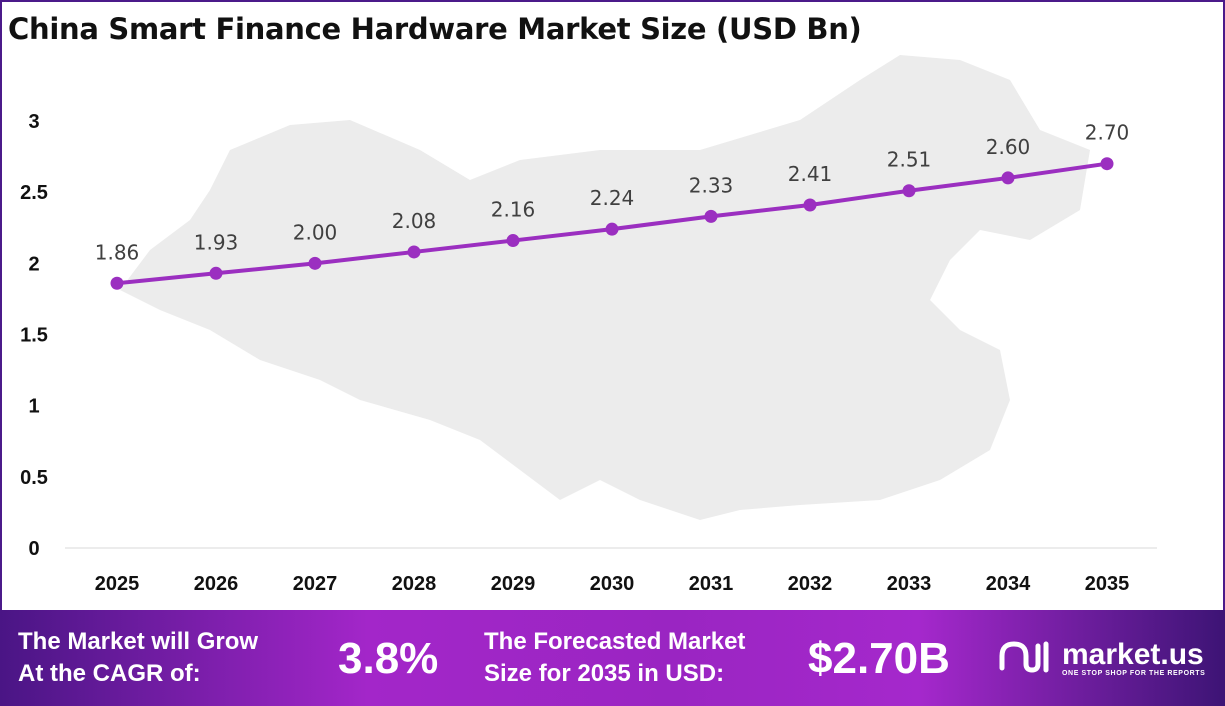  I want to click on cagr-label: The Market will Grow At the CAGR of:, so click(138, 658).